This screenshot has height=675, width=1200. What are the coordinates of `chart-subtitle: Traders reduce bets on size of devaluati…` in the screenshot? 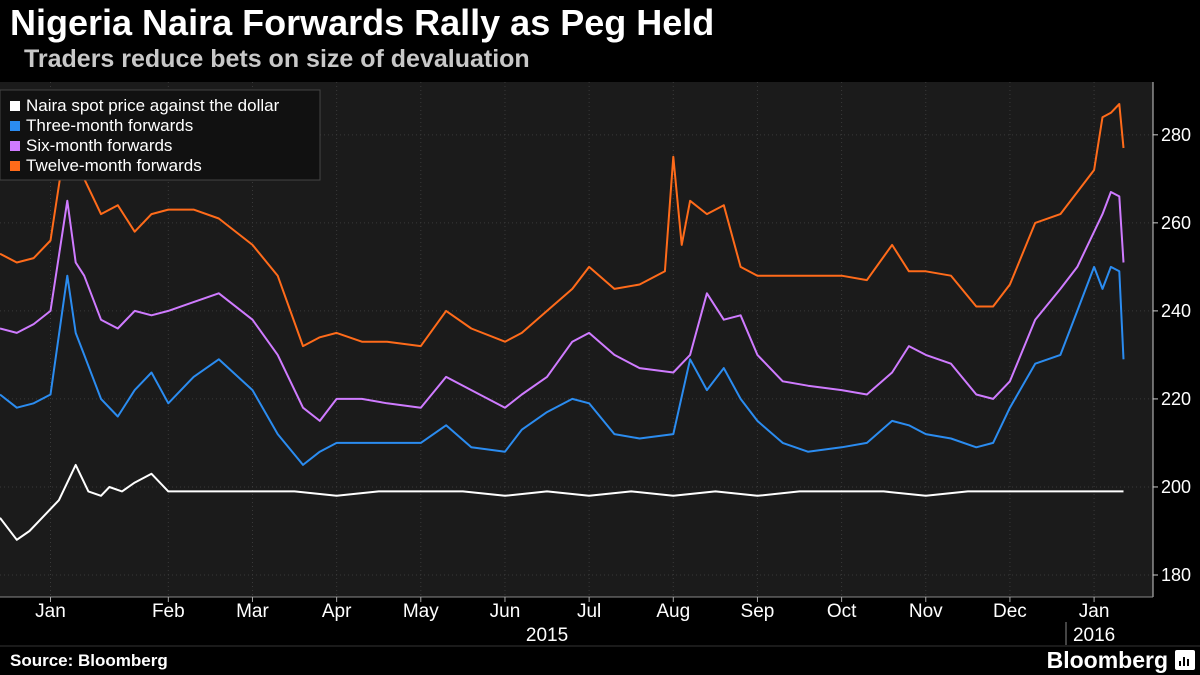 It's located at (277, 59).